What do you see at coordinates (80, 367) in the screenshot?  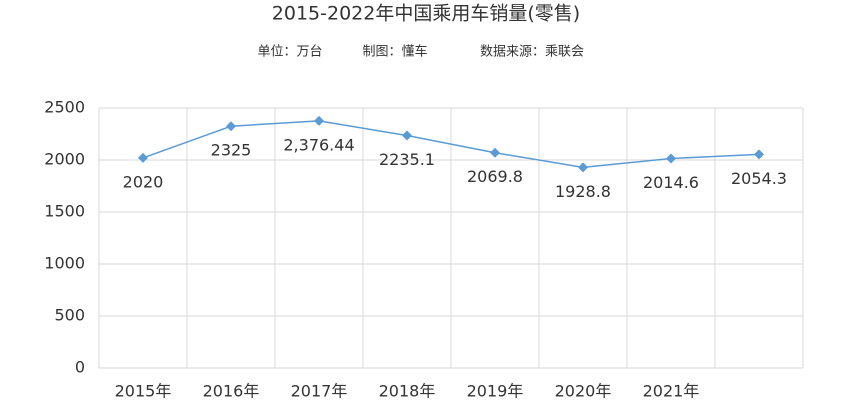 I see `y-tick-label: 0` at bounding box center [80, 367].